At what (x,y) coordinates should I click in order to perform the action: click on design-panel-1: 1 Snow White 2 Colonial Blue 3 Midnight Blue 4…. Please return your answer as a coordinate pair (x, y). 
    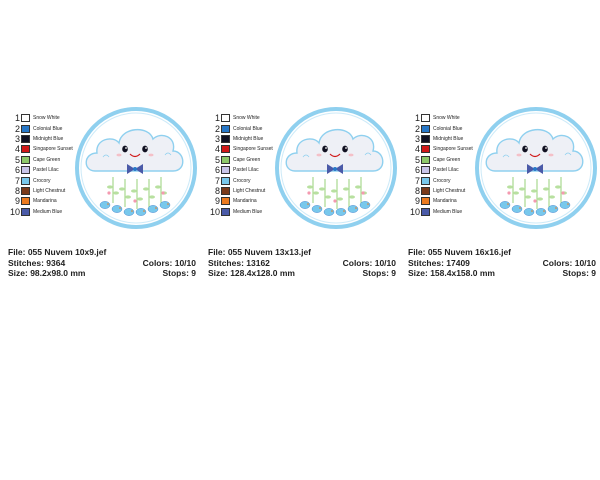
    Looking at the image, I should click on (106, 195).